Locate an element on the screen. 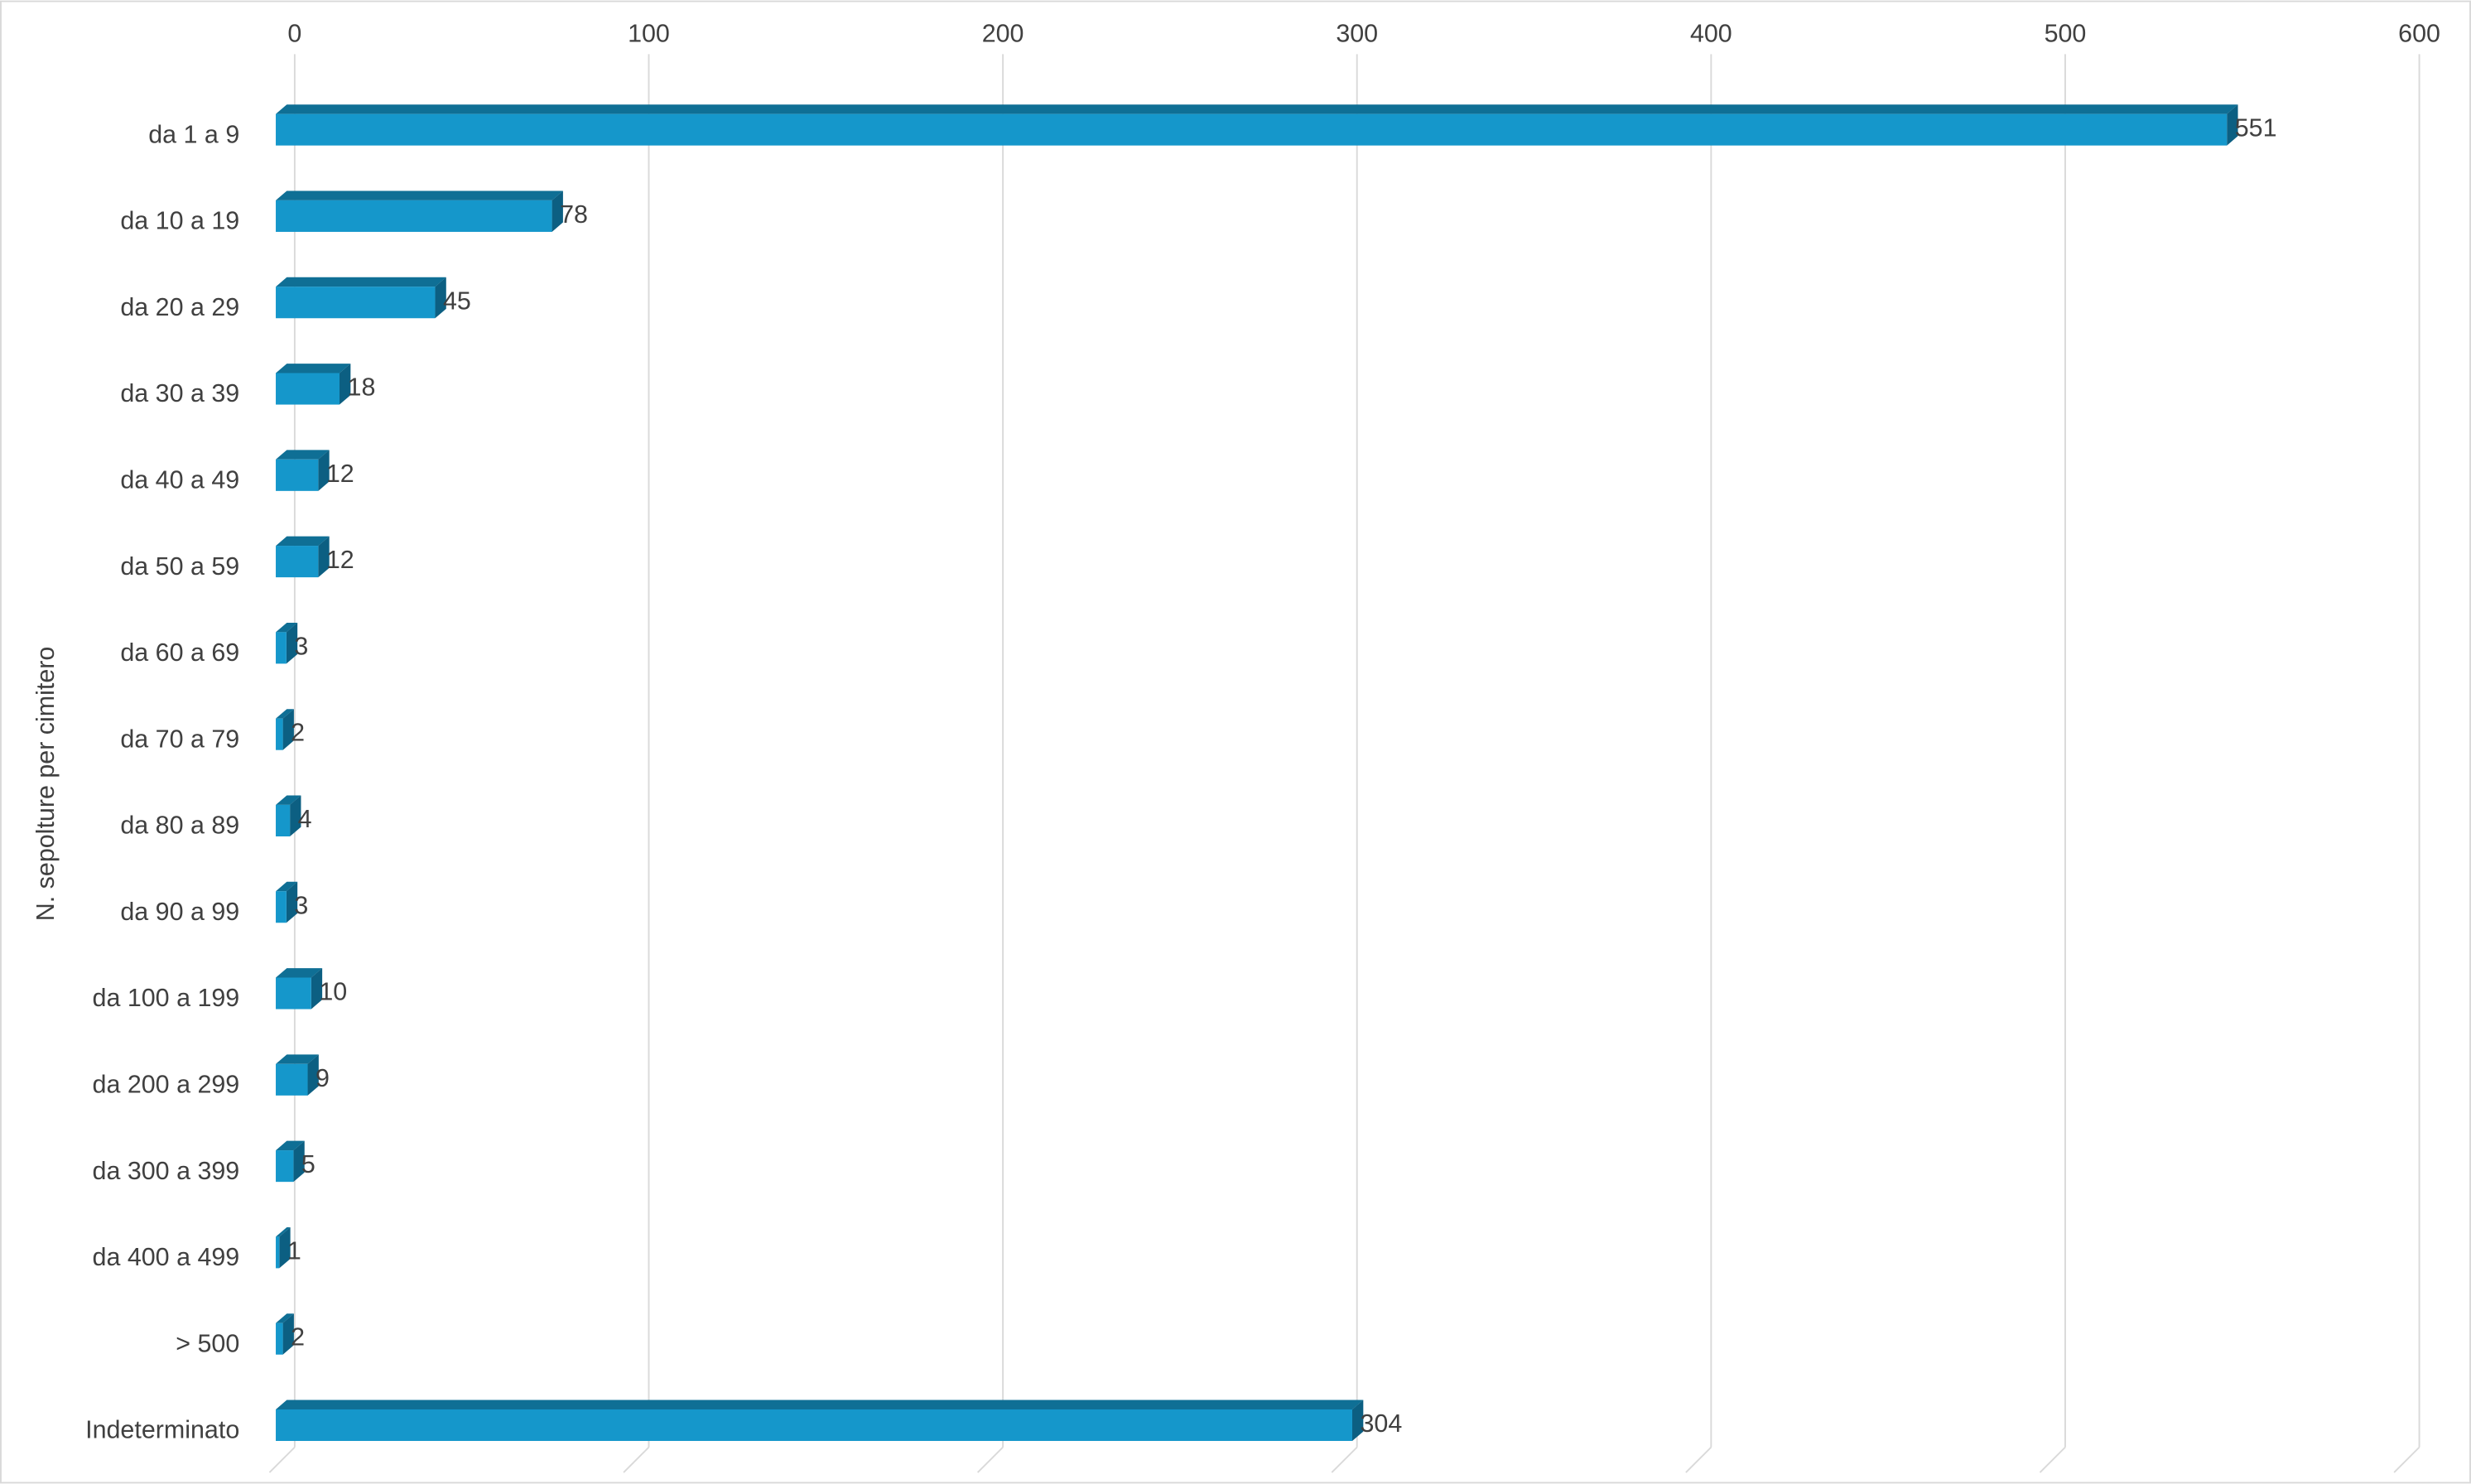 The width and height of the screenshot is (2471, 1484). y-tick-label: da 60 a 69 is located at coordinates (179, 652).